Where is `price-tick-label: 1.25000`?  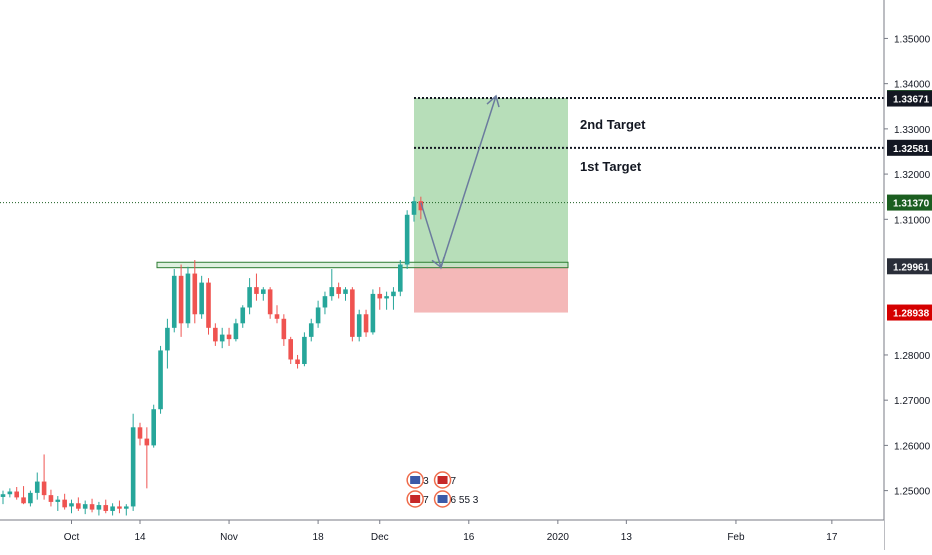
price-tick-label: 1.25000 is located at coordinates (912, 492).